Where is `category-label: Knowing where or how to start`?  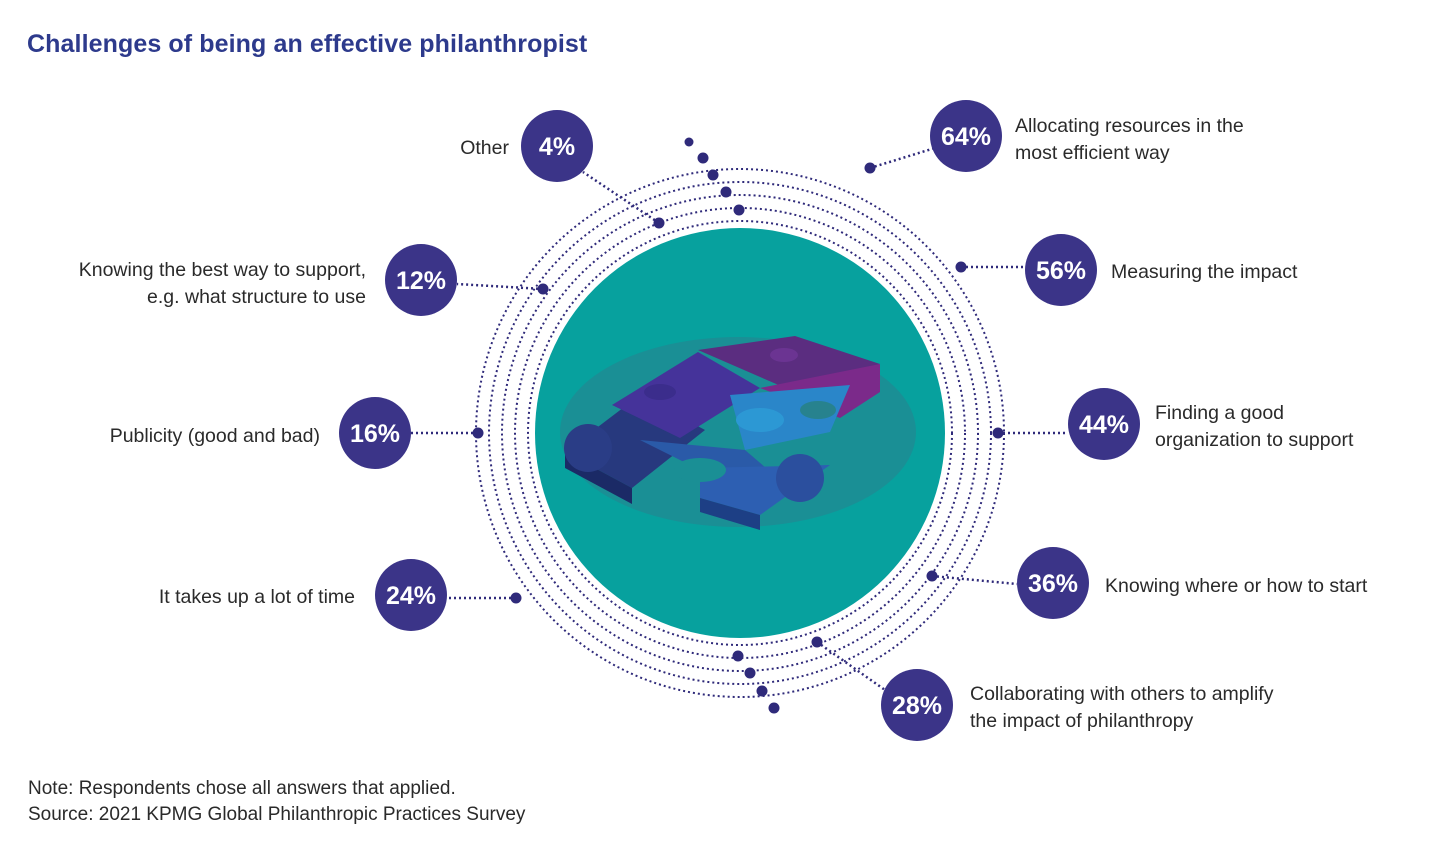 category-label: Knowing where or how to start is located at coordinates (1236, 586).